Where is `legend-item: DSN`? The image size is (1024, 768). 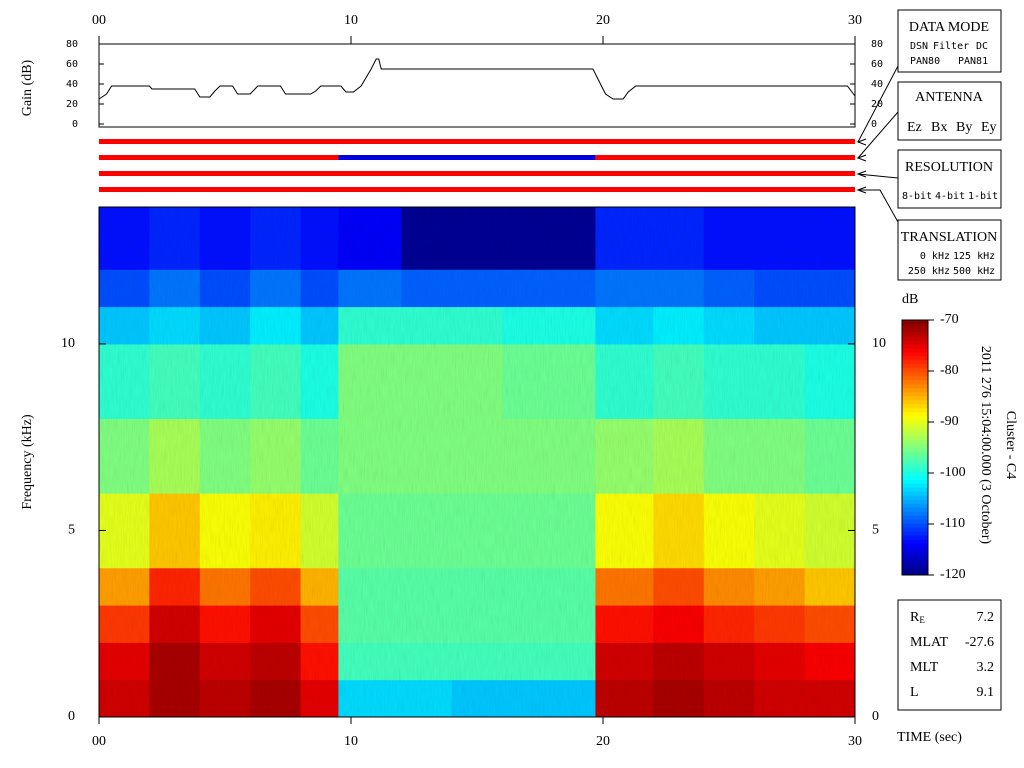 legend-item: DSN is located at coordinates (919, 46).